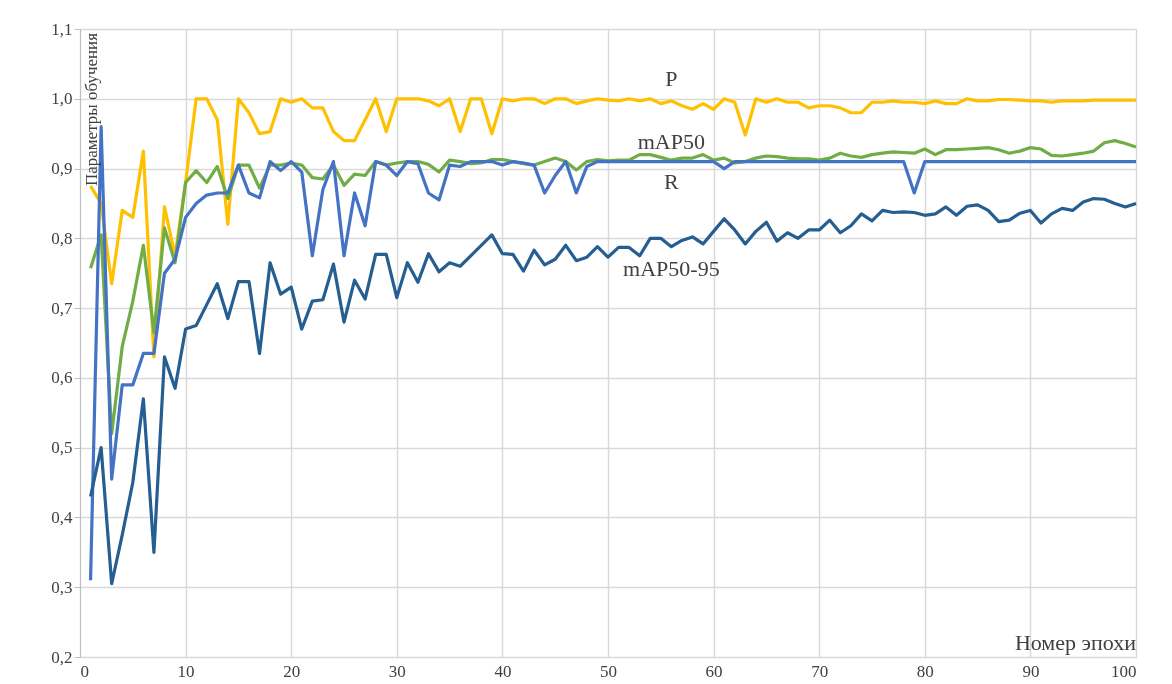 Image resolution: width=1172 pixels, height=684 pixels. Describe the element at coordinates (62, 99) in the screenshot. I see `y-tick-label: 1,0` at that location.